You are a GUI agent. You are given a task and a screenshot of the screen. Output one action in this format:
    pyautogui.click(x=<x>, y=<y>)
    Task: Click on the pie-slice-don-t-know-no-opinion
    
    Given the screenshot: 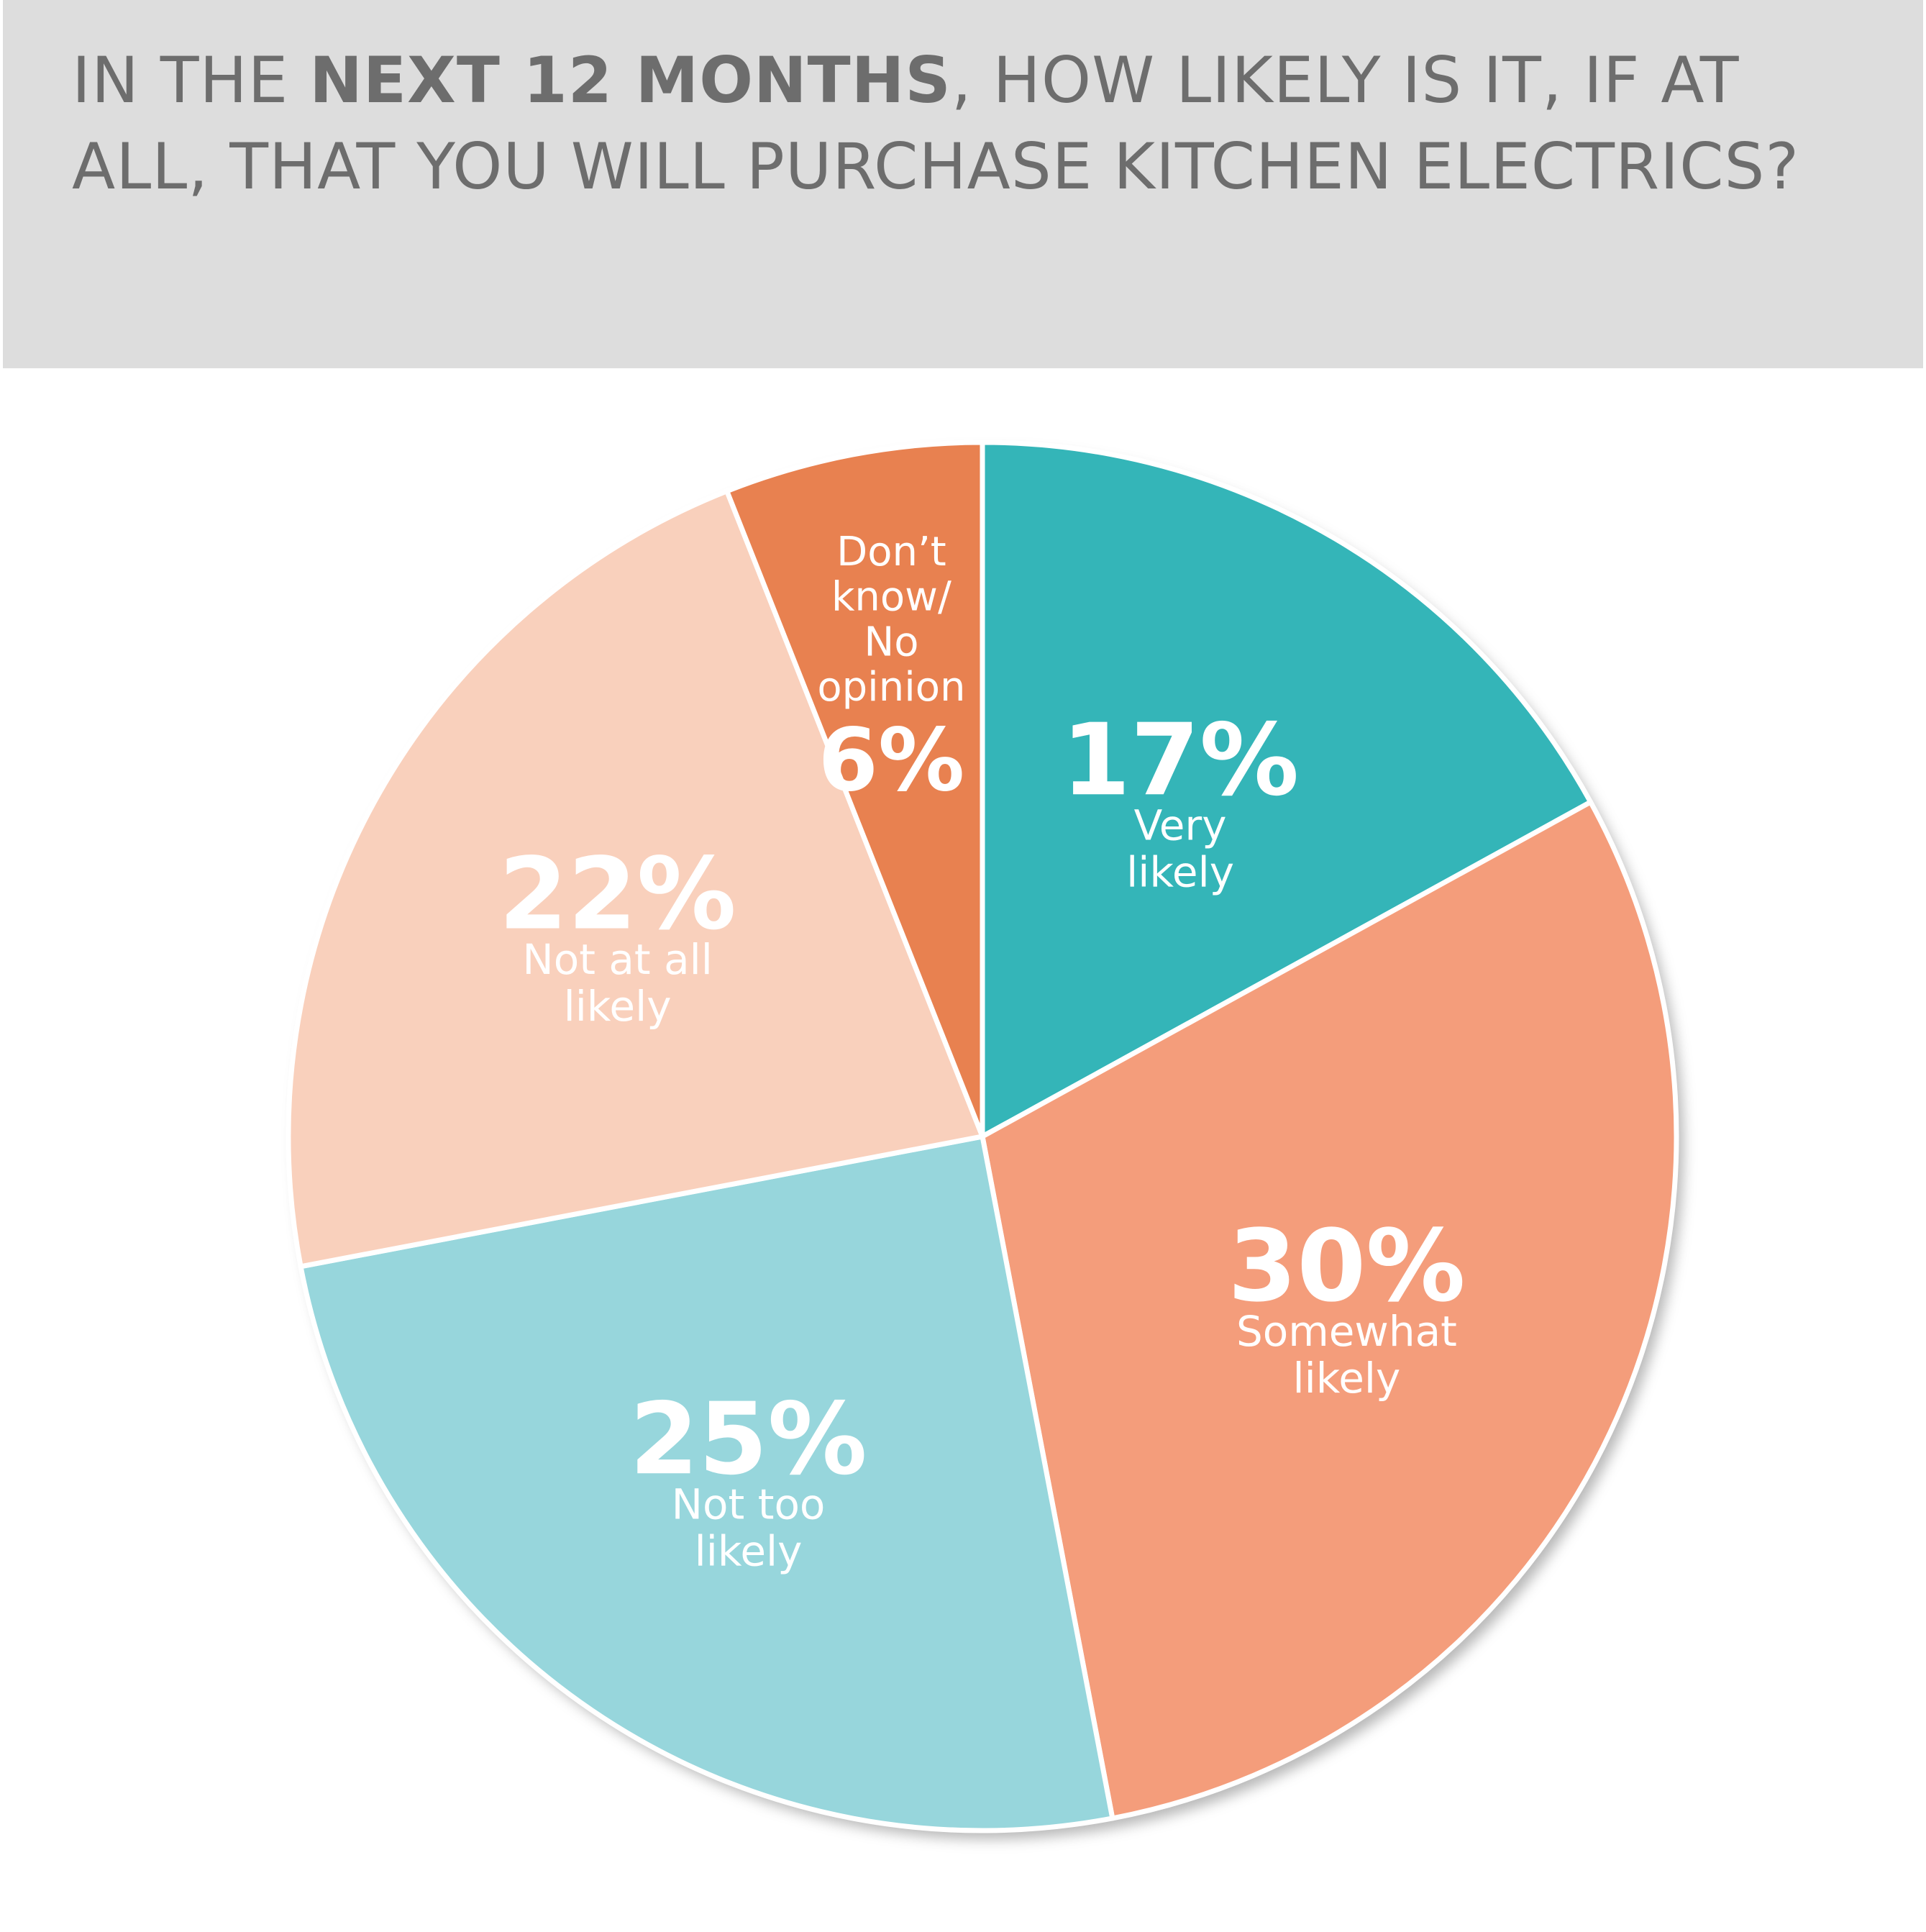 What is the action you would take?
    pyautogui.click(x=854, y=789)
    